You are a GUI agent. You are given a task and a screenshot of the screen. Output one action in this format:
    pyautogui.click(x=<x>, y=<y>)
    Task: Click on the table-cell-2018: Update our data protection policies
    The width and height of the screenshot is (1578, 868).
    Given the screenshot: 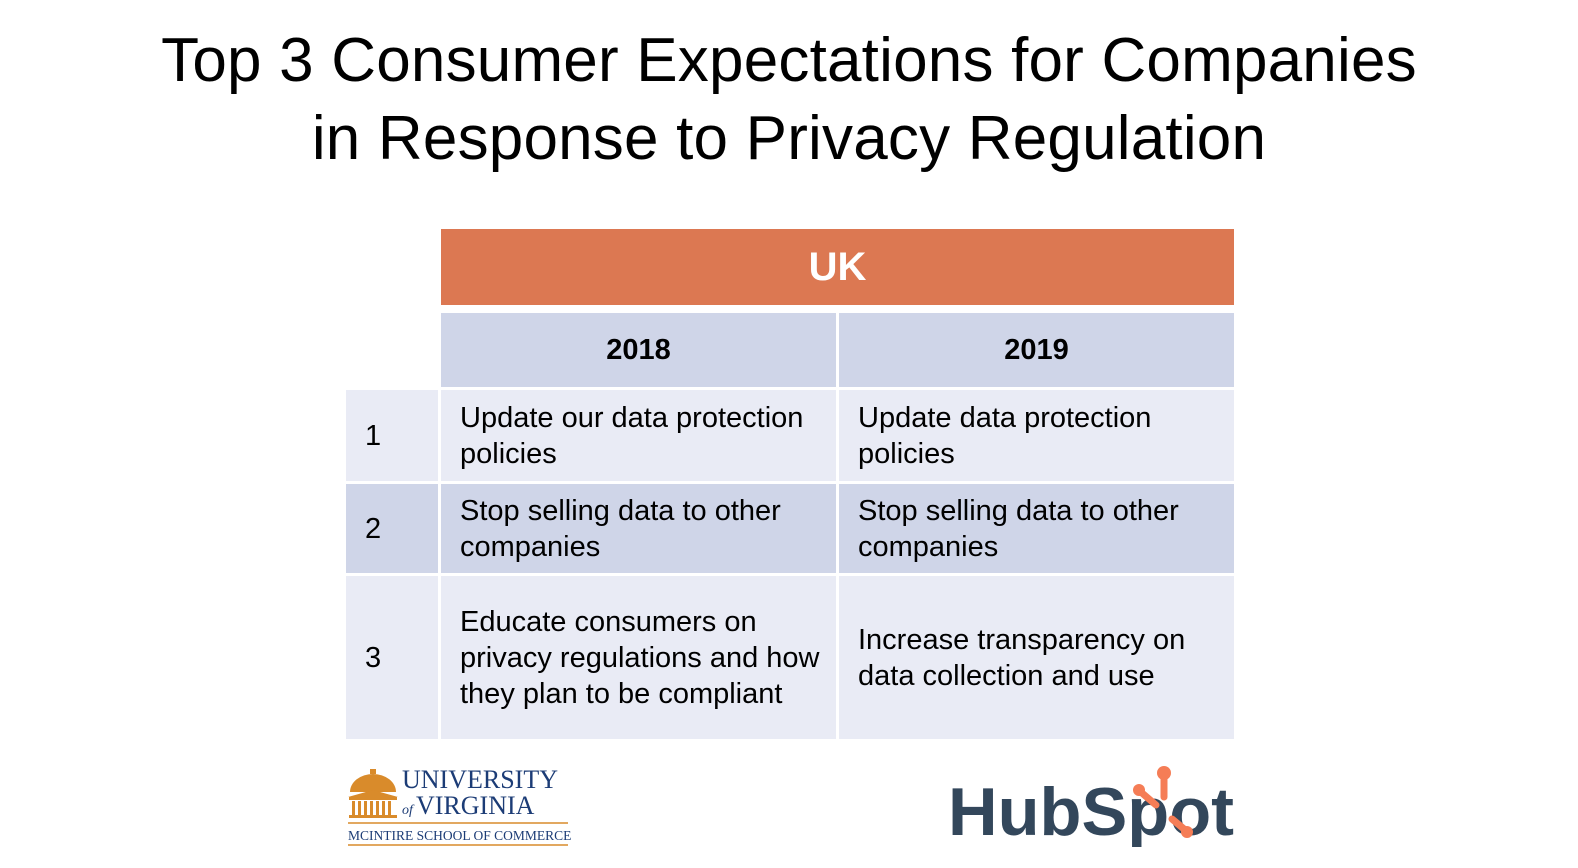 What is the action you would take?
    pyautogui.click(x=638, y=435)
    